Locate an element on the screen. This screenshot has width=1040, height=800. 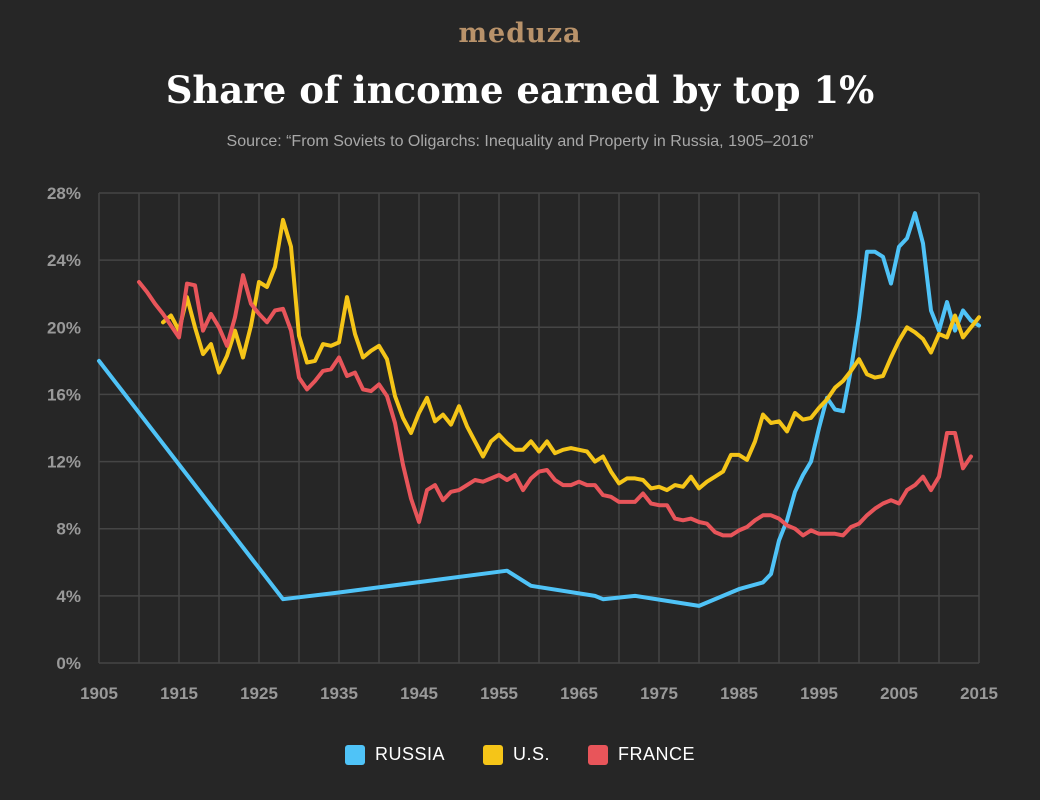
legend-item-us: U.S. is located at coordinates (516, 754).